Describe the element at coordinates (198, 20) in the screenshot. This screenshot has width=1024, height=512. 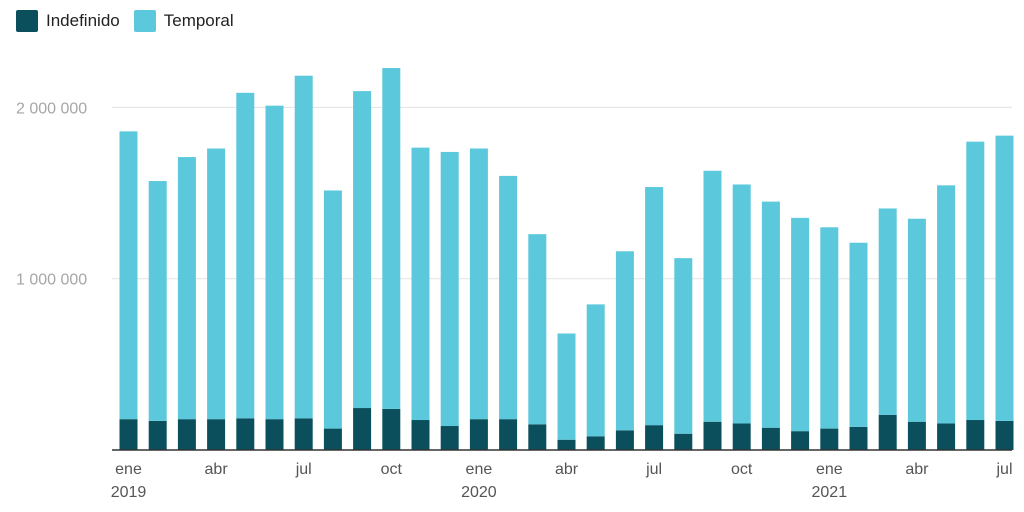
I see `legend-label-temporal: Temporal` at that location.